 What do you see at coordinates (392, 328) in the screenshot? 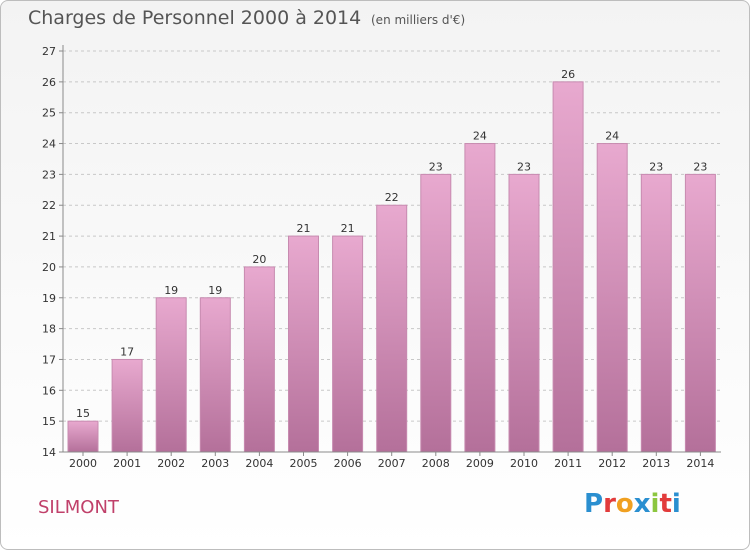
I see `bar-2007` at bounding box center [392, 328].